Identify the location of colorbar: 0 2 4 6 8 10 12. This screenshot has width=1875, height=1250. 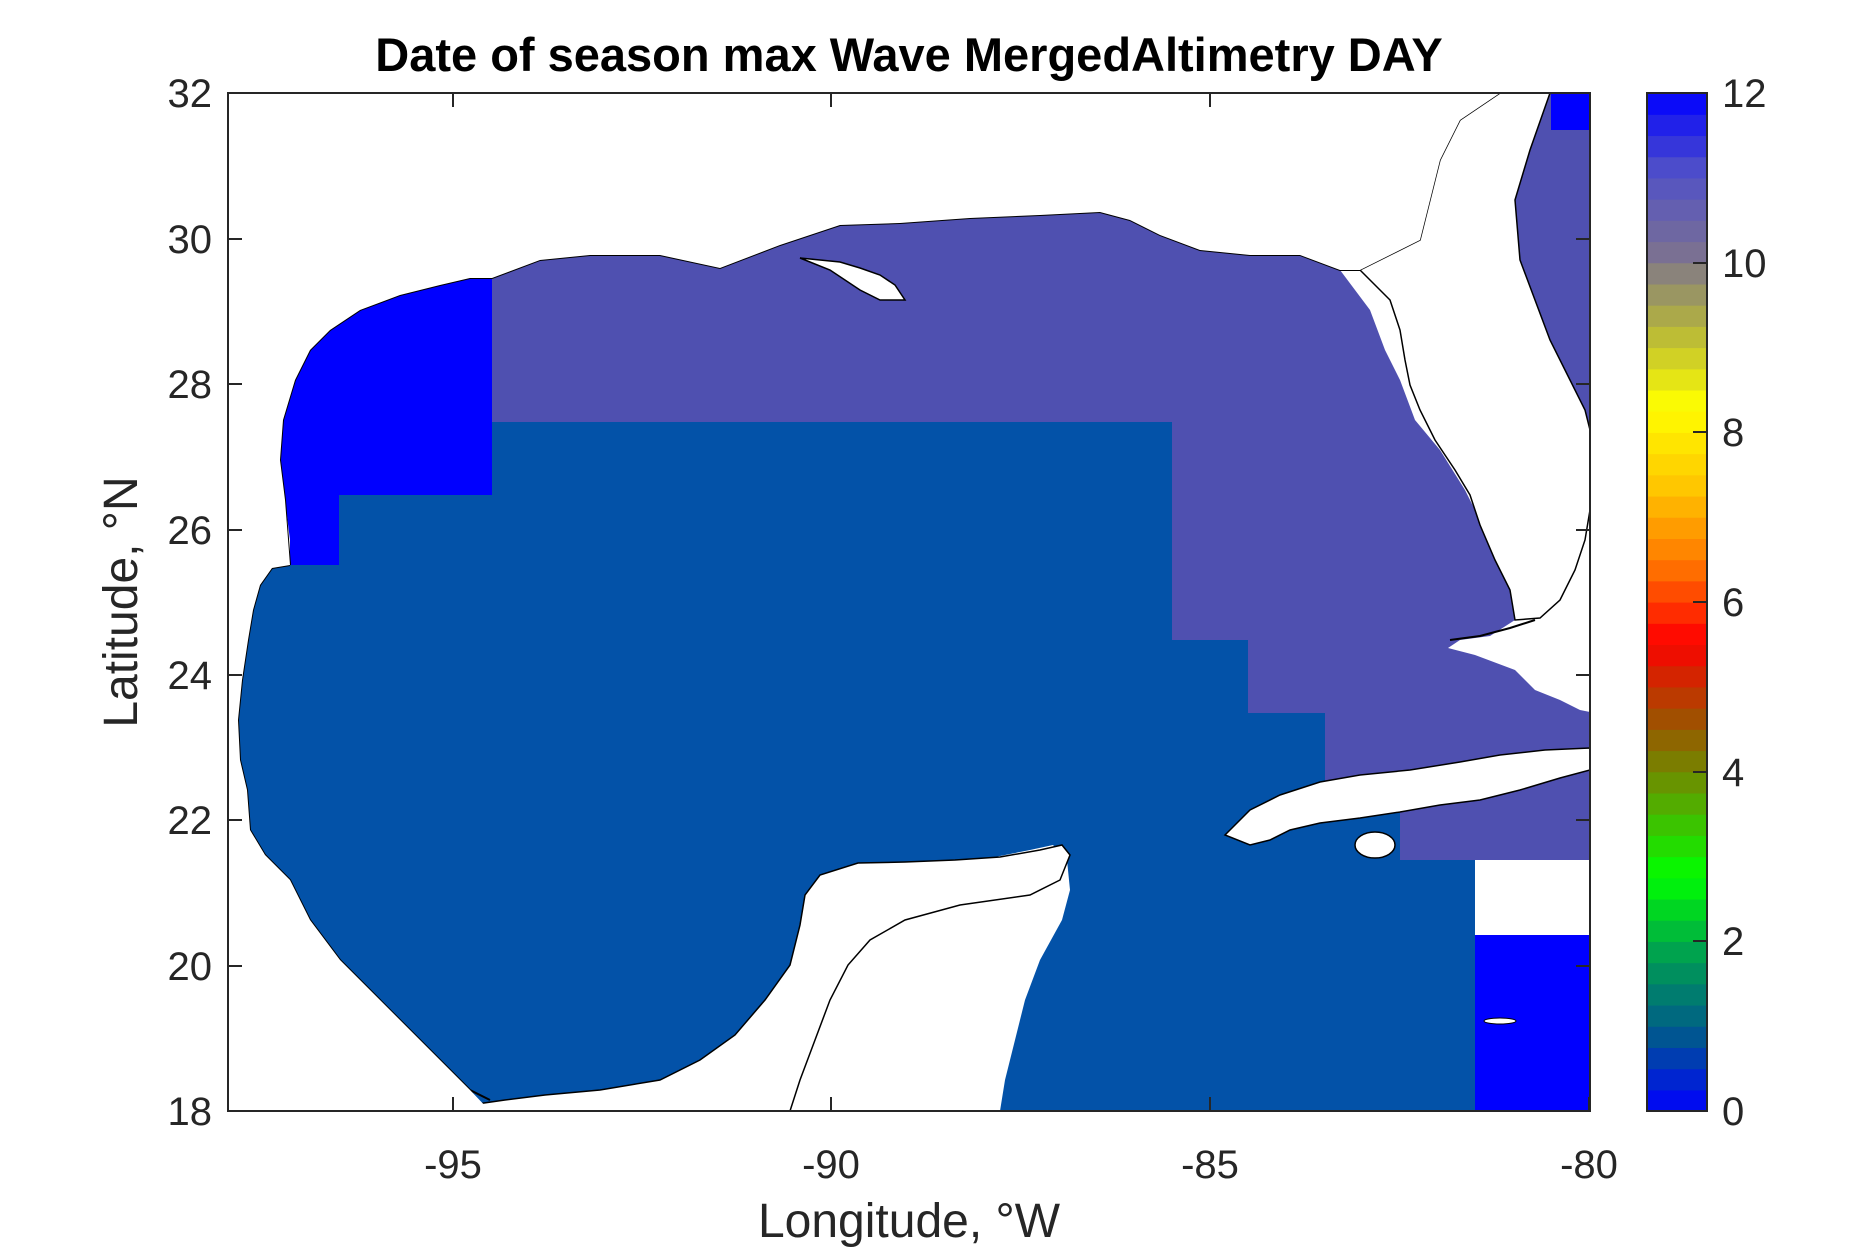
(1706, 603).